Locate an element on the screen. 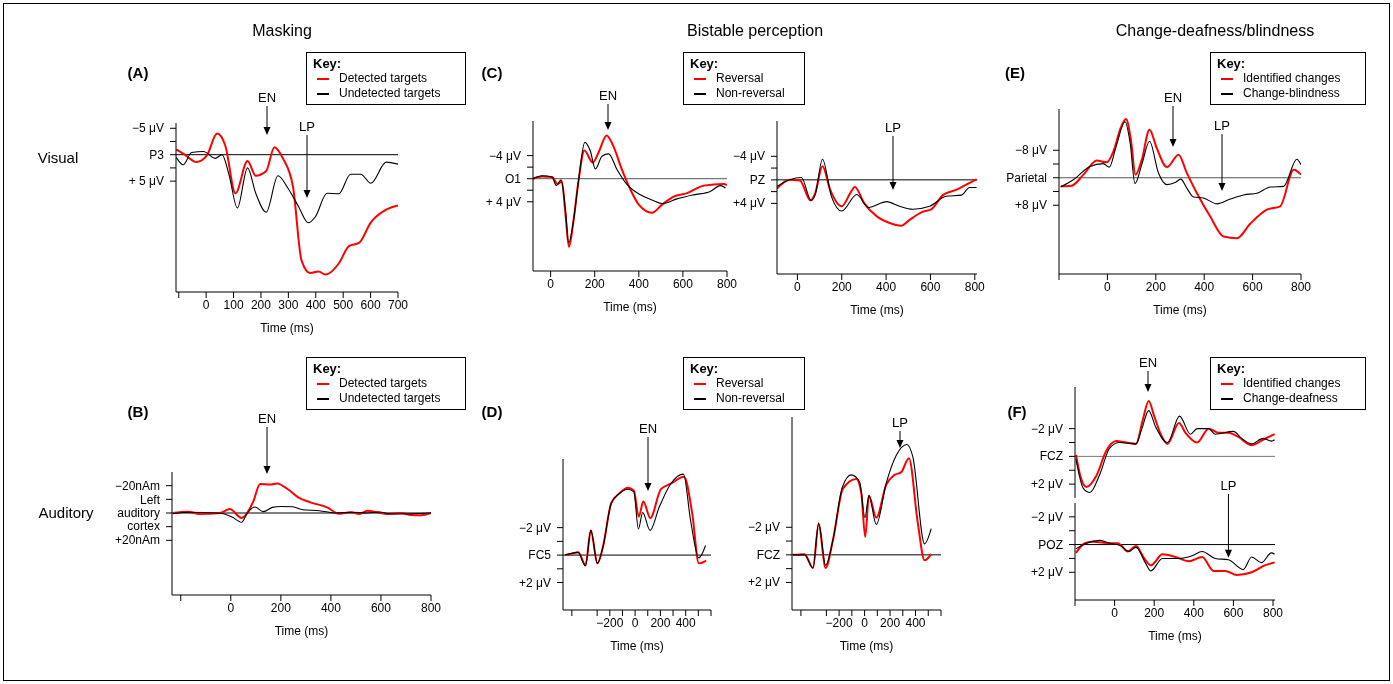 Image resolution: width=1393 pixels, height=684 pixels. y-tick-label: POZ is located at coordinates (1050, 544).